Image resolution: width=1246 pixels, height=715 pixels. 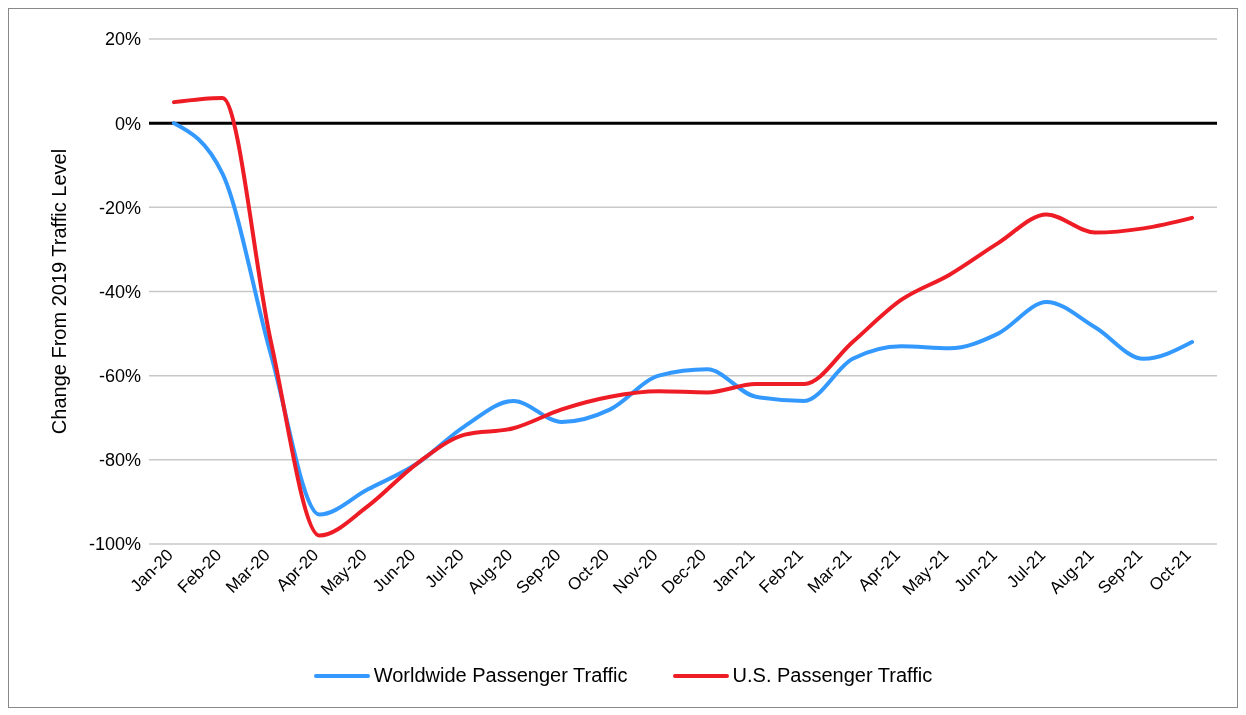 What do you see at coordinates (119, 376) in the screenshot?
I see `y-tick-label: -60%` at bounding box center [119, 376].